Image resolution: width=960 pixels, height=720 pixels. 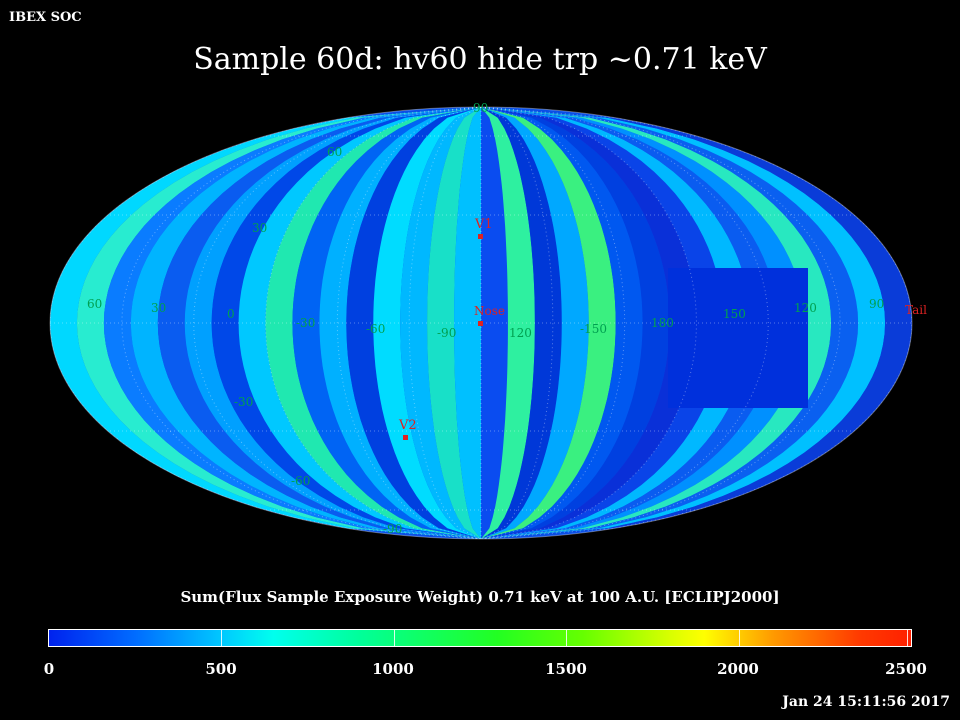 What do you see at coordinates (49, 669) in the screenshot?
I see `colorbar-tick-label: 0` at bounding box center [49, 669].